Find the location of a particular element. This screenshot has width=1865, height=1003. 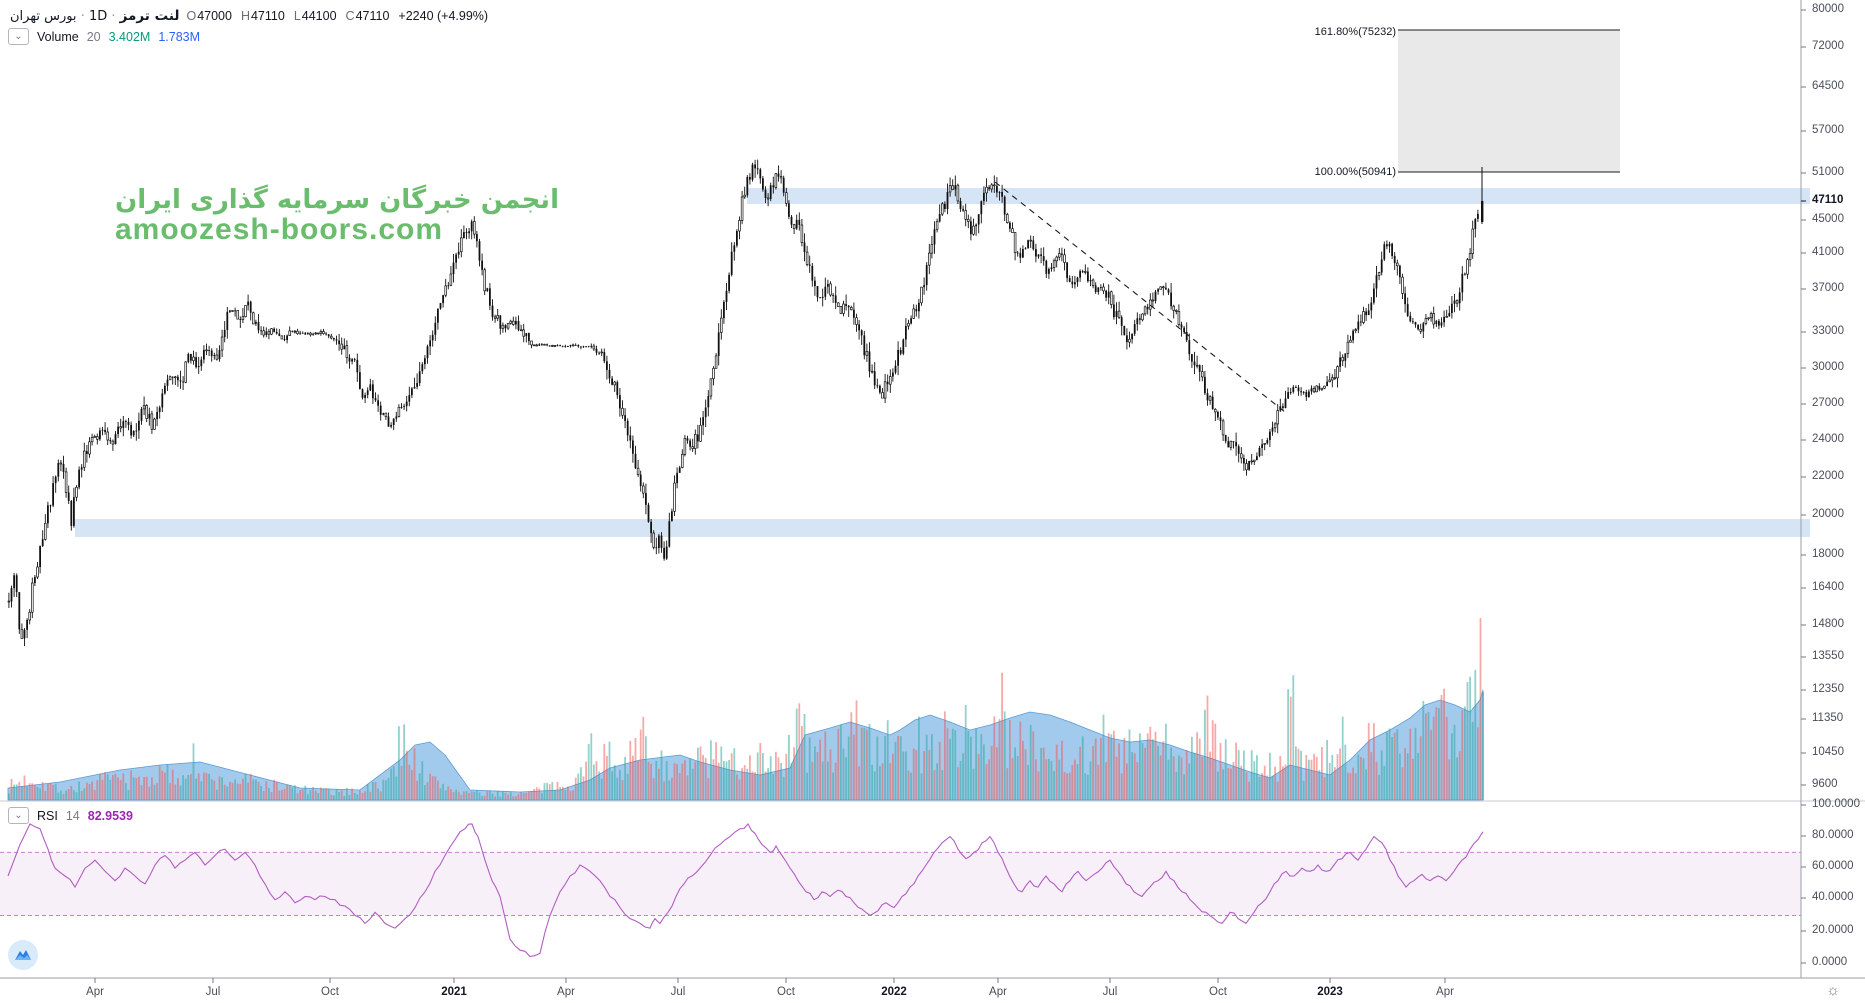

price-tick: 22000 is located at coordinates (1828, 476).